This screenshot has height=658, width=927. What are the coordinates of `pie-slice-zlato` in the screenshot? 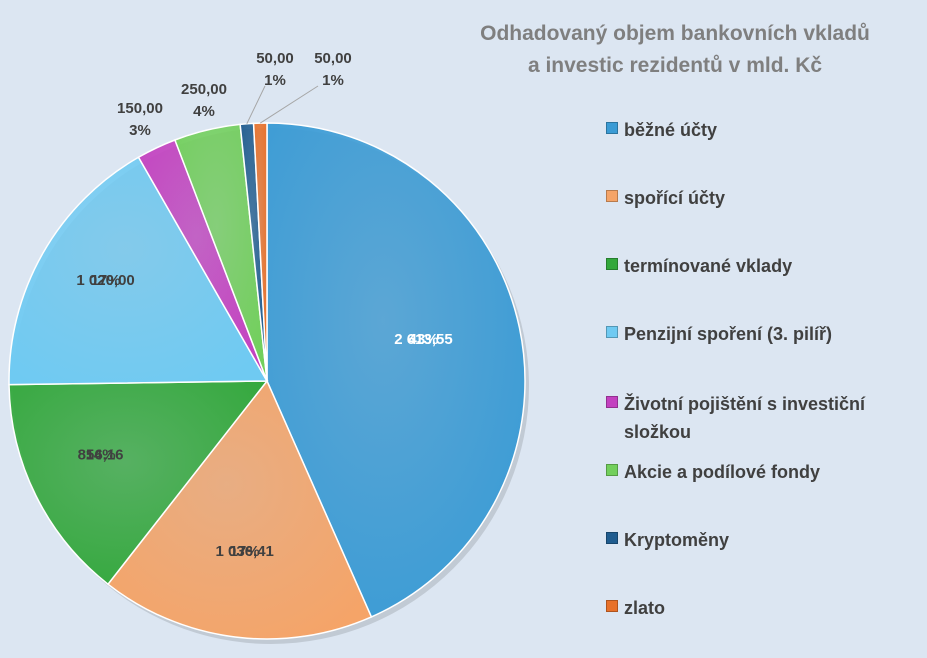 It's located at (260, 252).